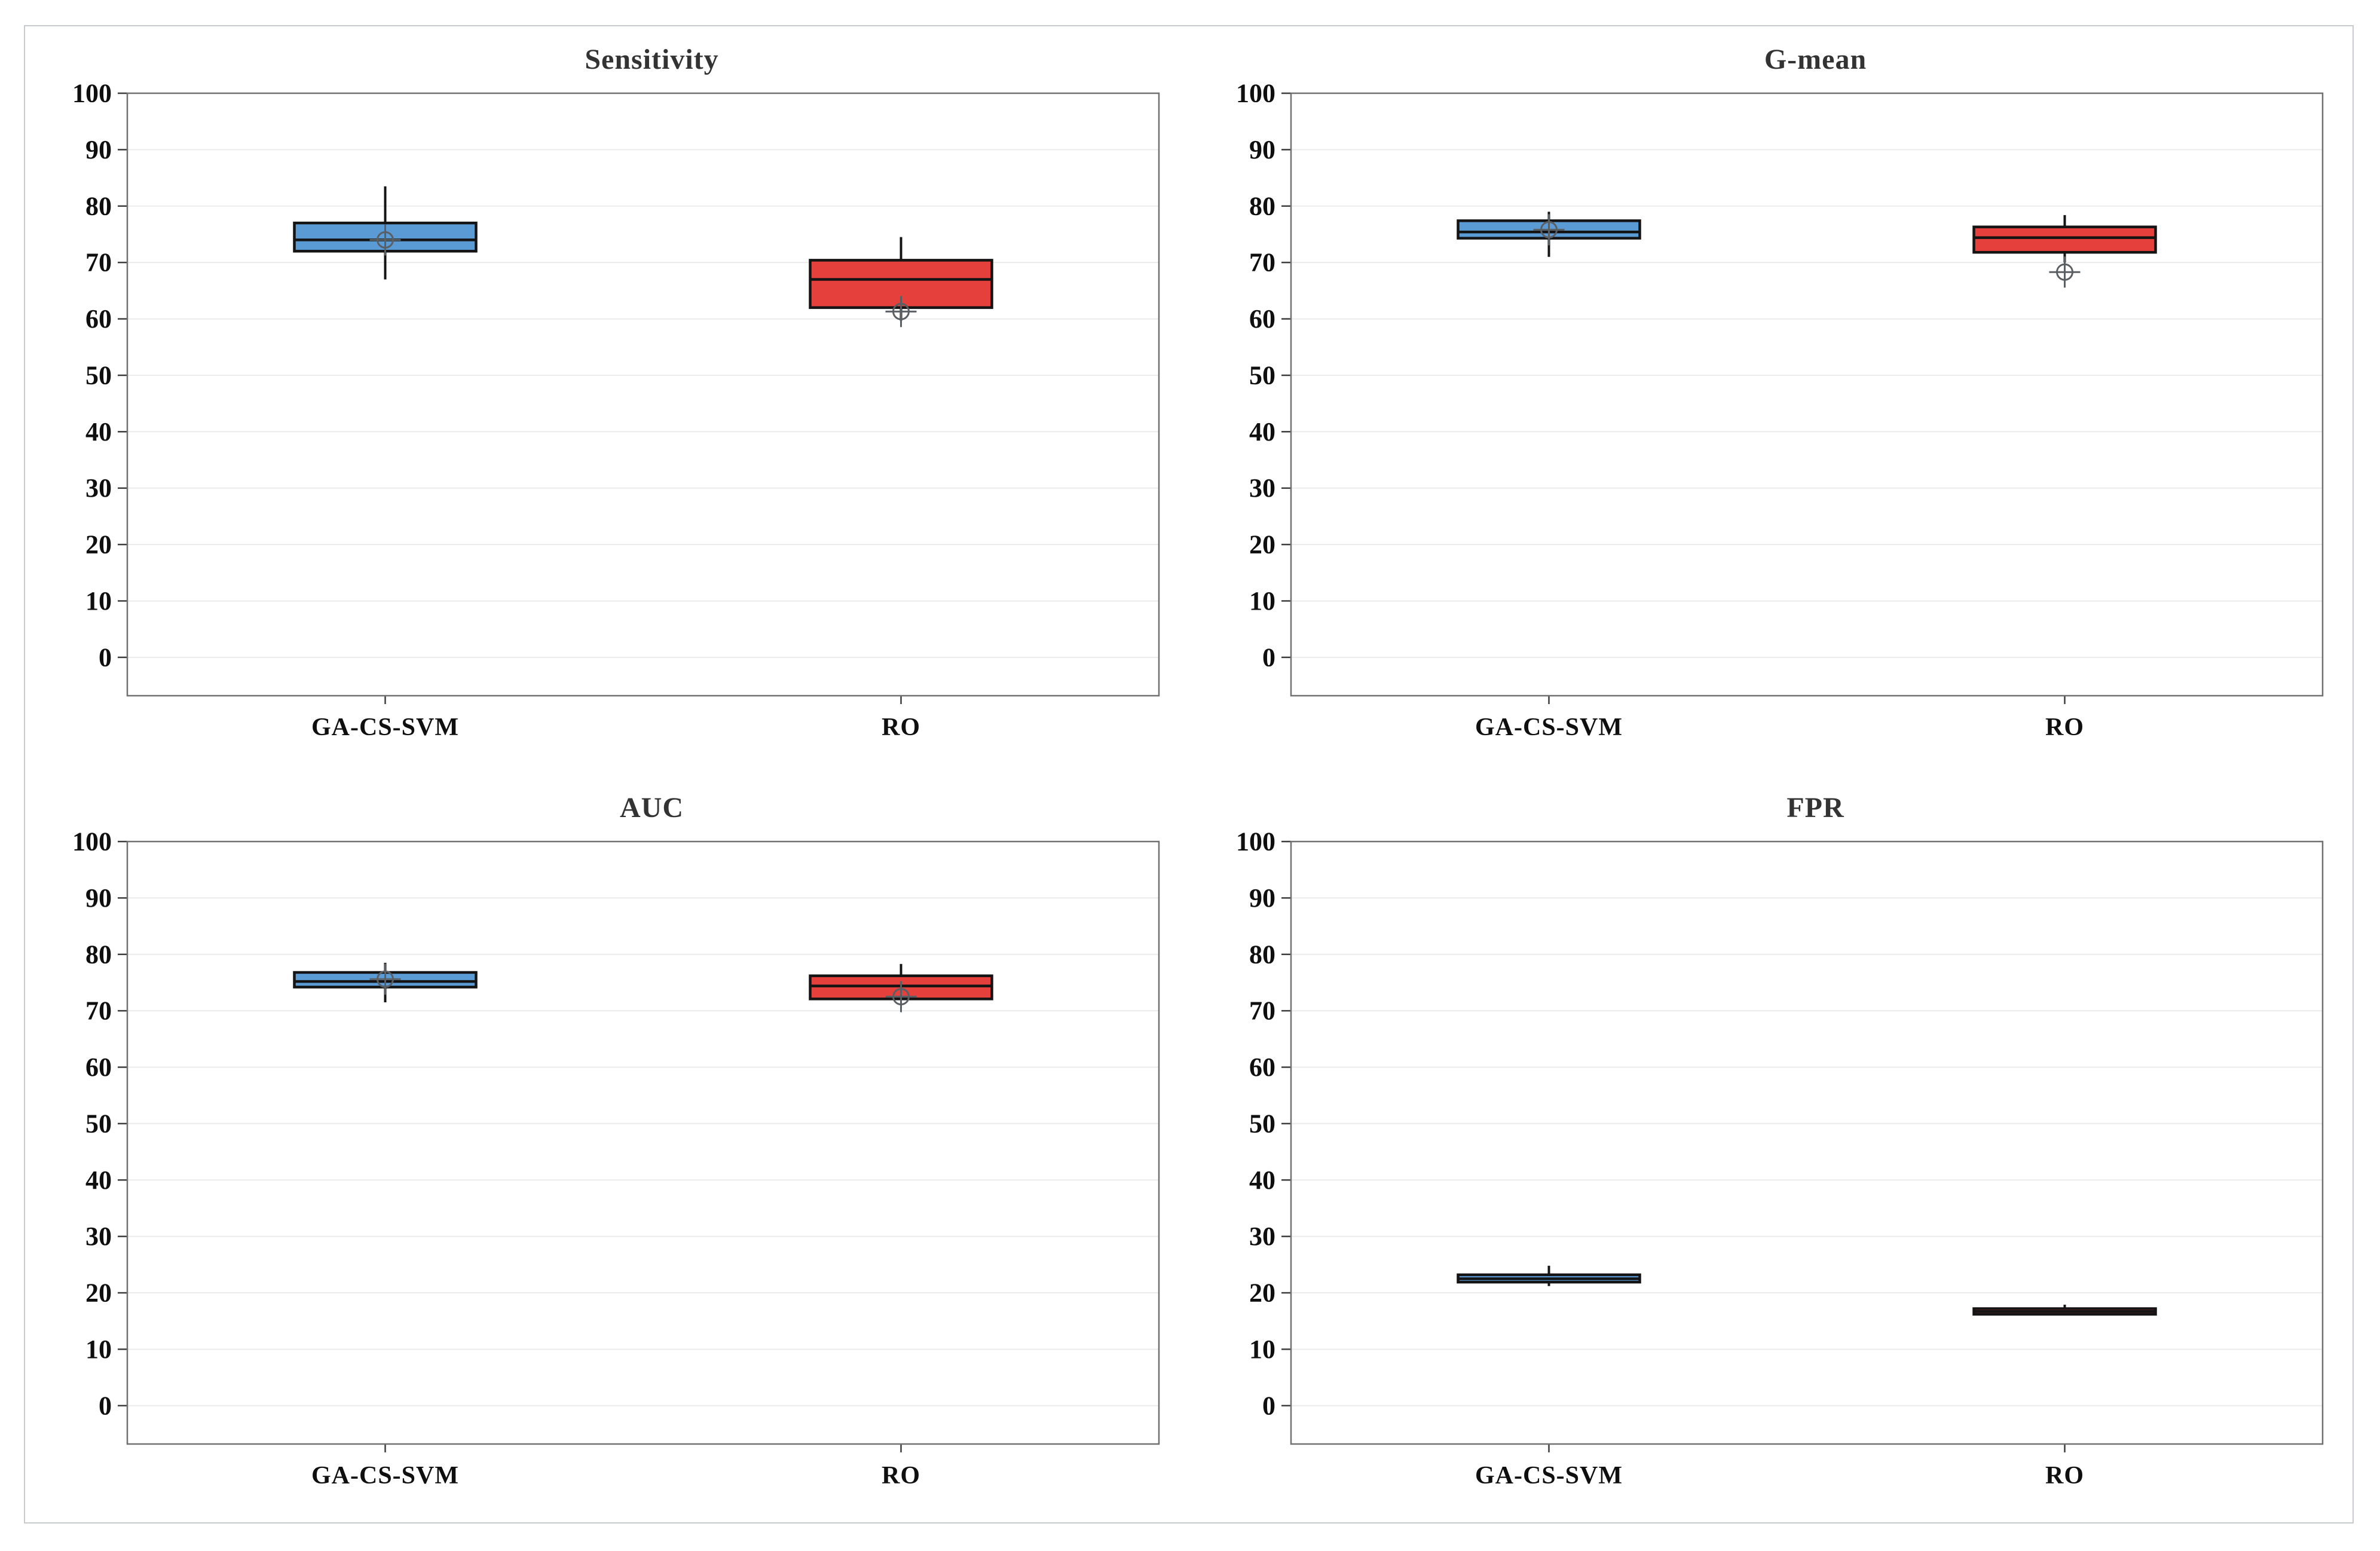  Describe the element at coordinates (2064, 239) in the screenshot. I see `iqr-box` at that location.